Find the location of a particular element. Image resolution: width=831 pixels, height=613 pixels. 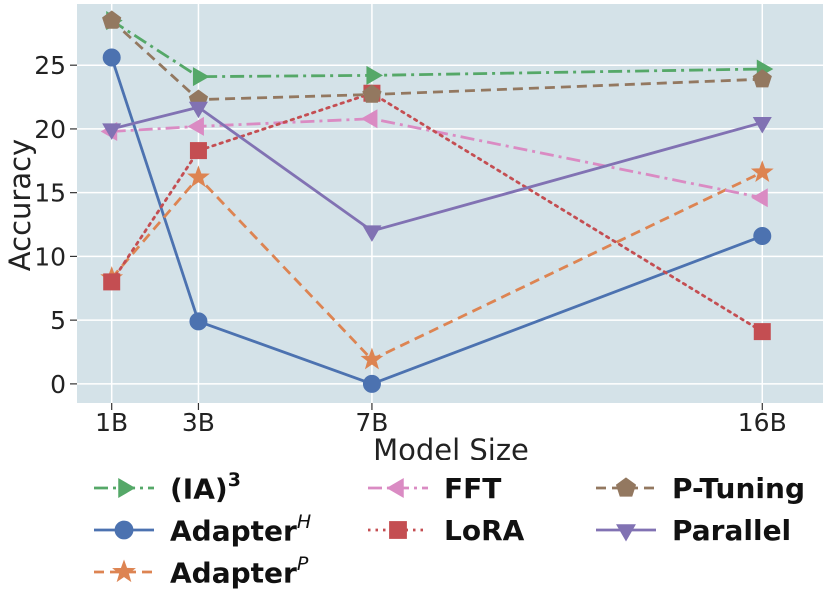

legend-label: (IA)3 is located at coordinates (205, 487).